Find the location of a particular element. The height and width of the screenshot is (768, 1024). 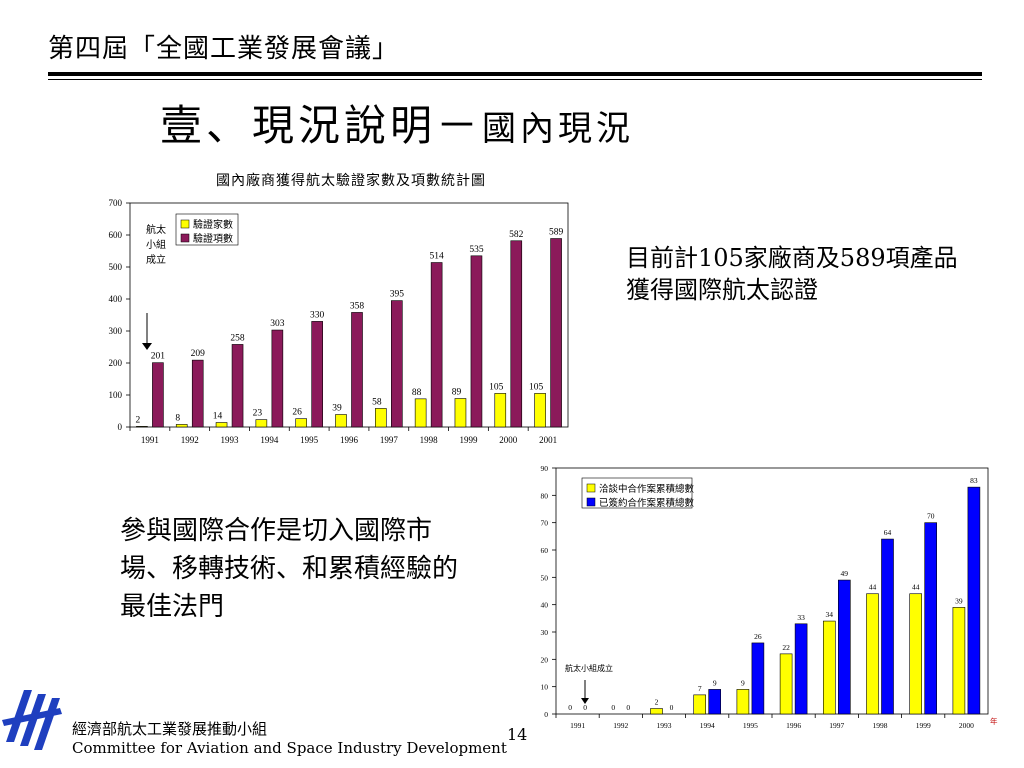

chart2-x-tick-label: 1991 is located at coordinates (577, 725).